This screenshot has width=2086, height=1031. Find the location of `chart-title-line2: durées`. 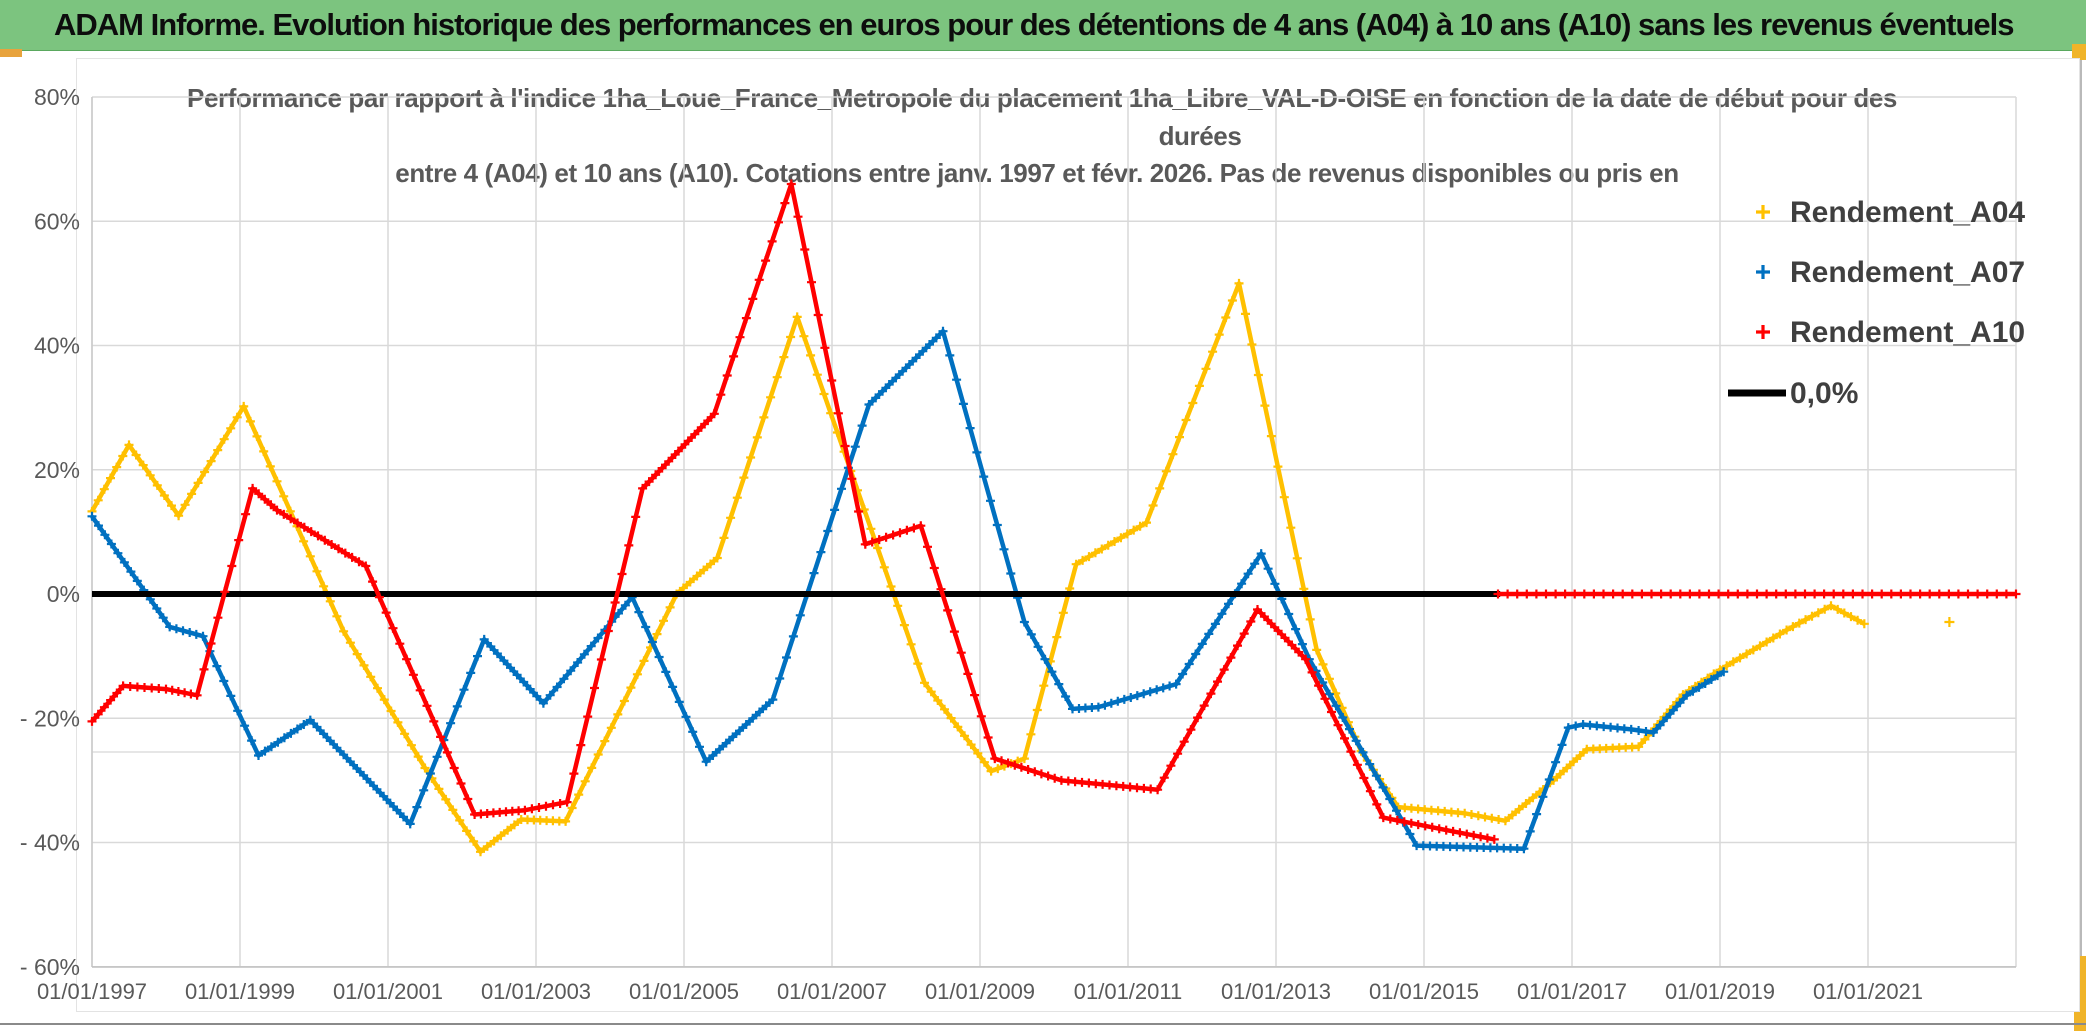

chart-title-line2: durées is located at coordinates (1200, 136).